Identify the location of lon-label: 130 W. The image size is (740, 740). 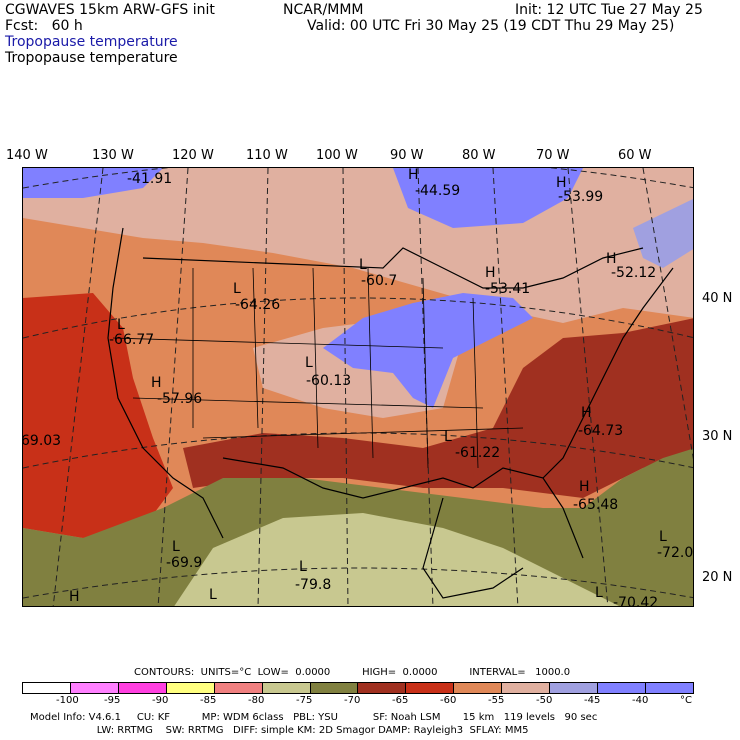
(113, 155).